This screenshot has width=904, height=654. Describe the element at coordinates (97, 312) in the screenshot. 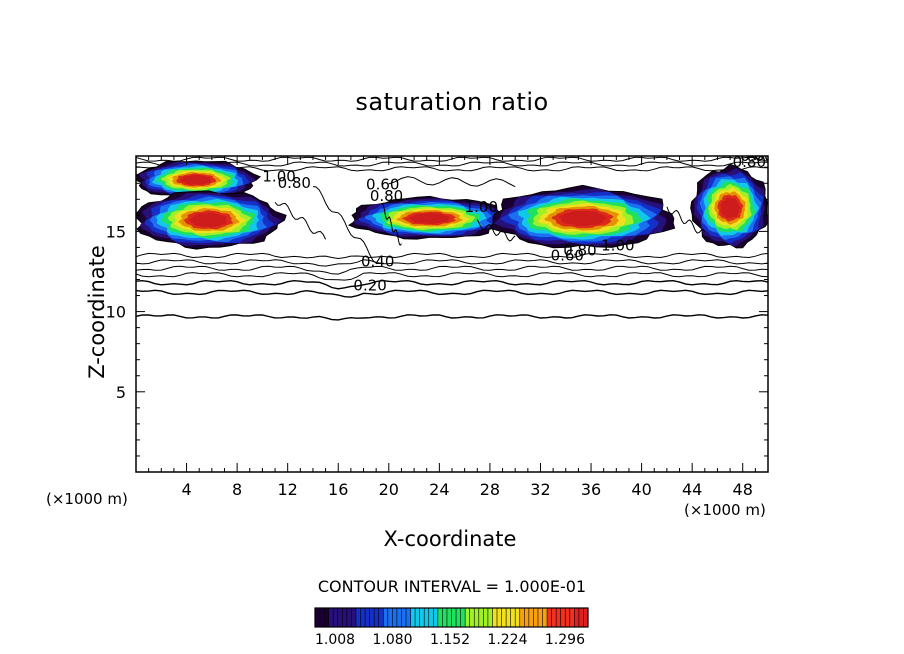

I see `y-axis-label: Z-coordinate` at that location.